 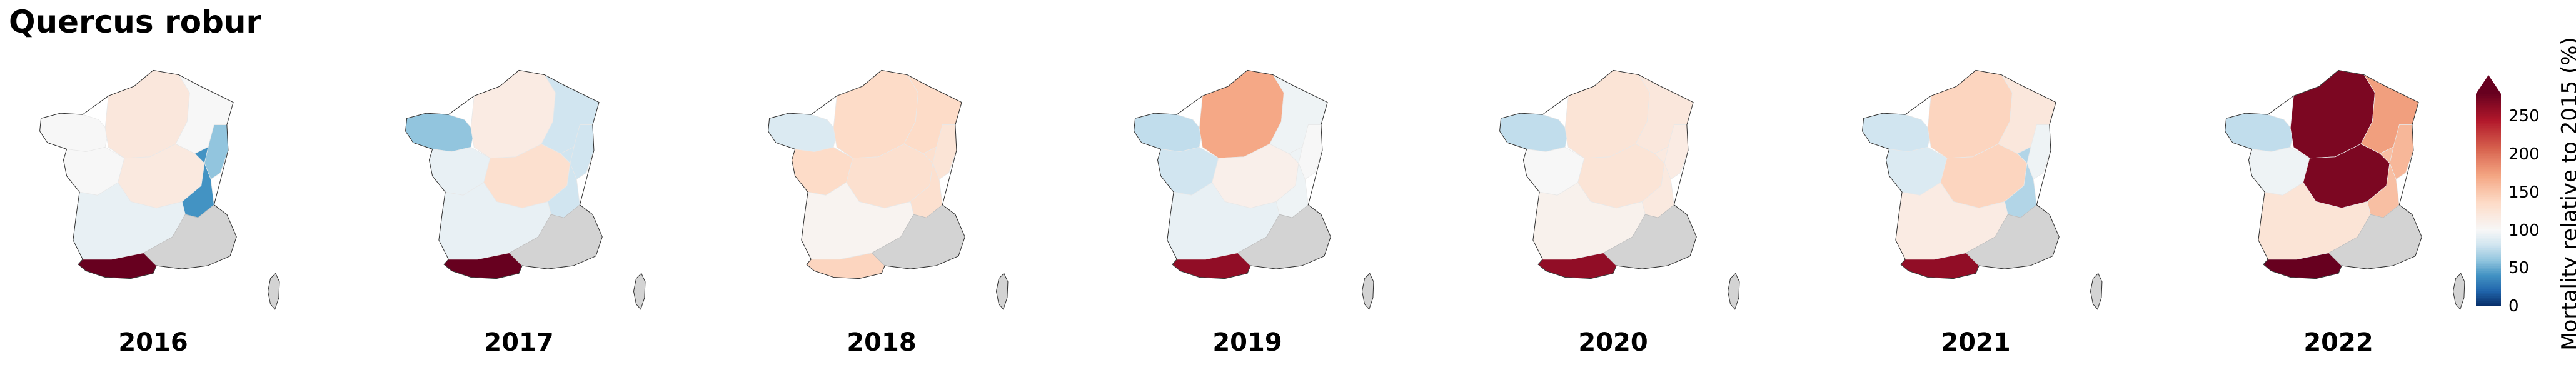 I want to click on map-panel-2018: 2018, so click(x=881, y=208).